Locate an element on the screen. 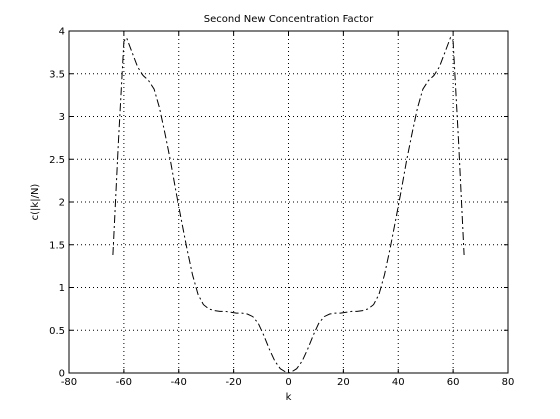 The height and width of the screenshot is (419, 560). x-tick-label: 0 is located at coordinates (288, 382).